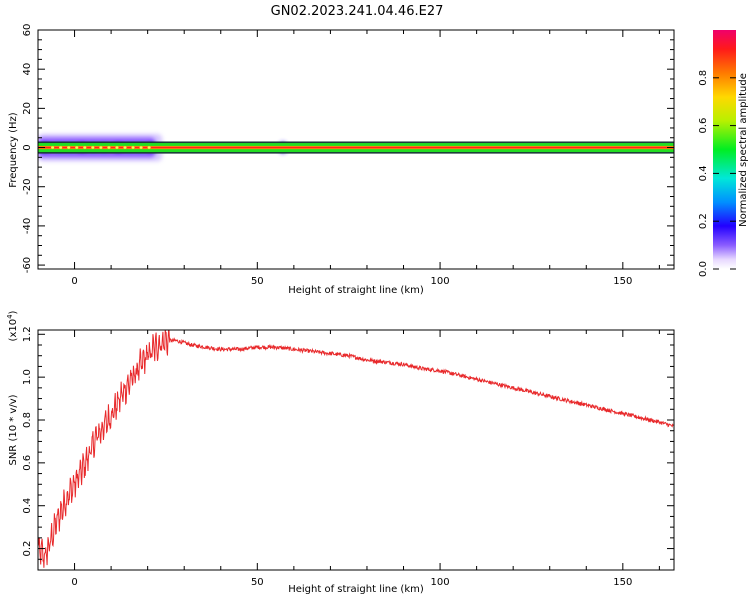 This screenshot has width=750, height=604. I want to click on y-tick-label: 0.8, so click(27, 420).